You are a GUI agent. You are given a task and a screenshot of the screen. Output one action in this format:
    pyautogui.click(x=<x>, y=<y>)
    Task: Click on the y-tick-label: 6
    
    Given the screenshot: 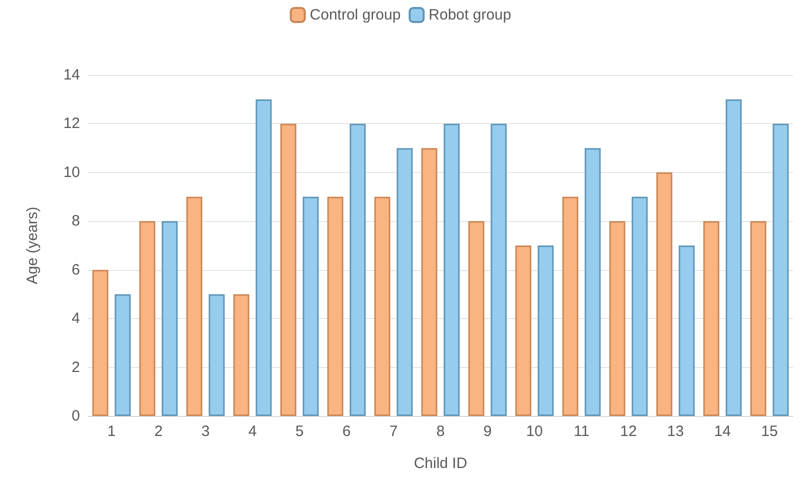 What is the action you would take?
    pyautogui.click(x=76, y=269)
    